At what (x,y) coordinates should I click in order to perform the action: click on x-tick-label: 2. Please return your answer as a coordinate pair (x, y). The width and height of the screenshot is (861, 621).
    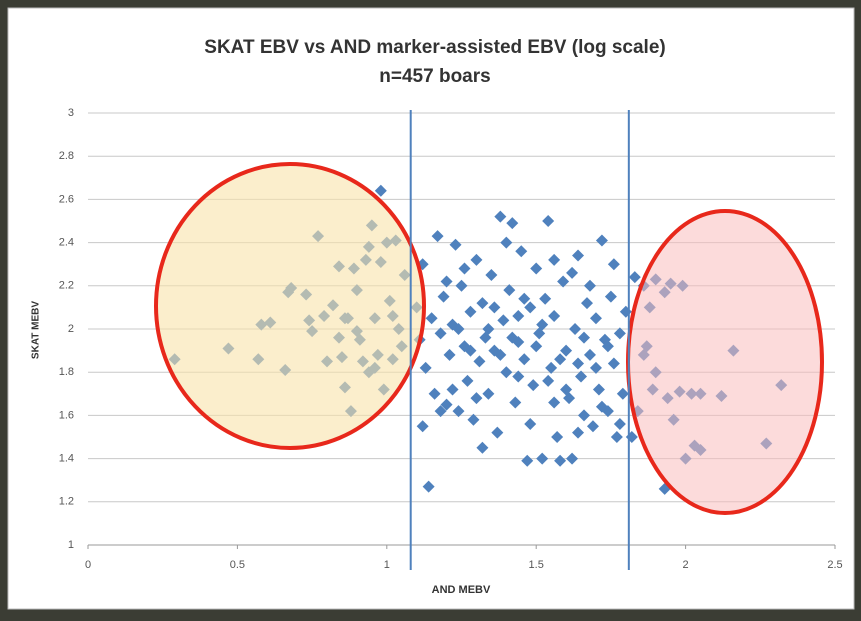
    Looking at the image, I should click on (686, 565).